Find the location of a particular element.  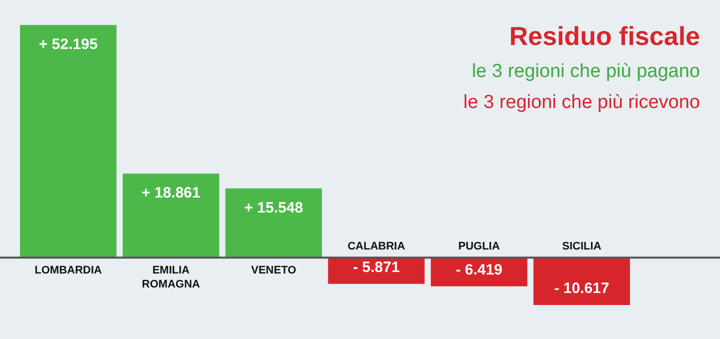

text: le 3 regioni che più pagano is located at coordinates (586, 71).